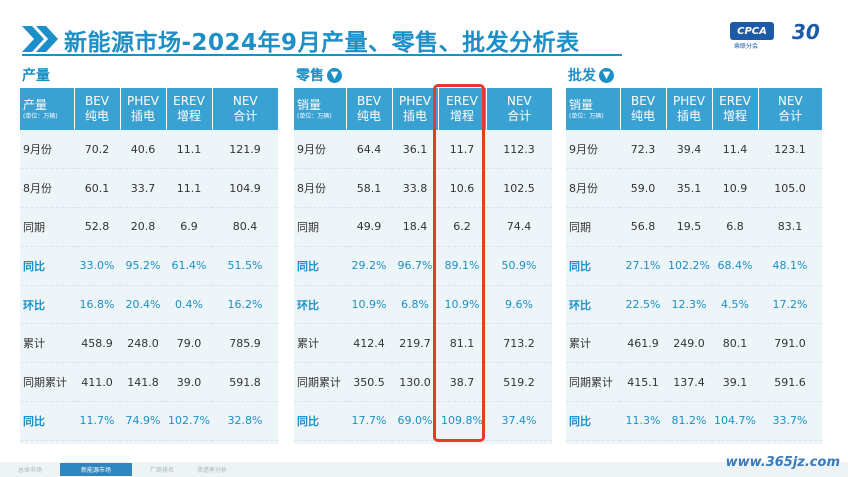 This screenshot has width=848, height=477. I want to click on table-cell: 74.9%, so click(143, 421).